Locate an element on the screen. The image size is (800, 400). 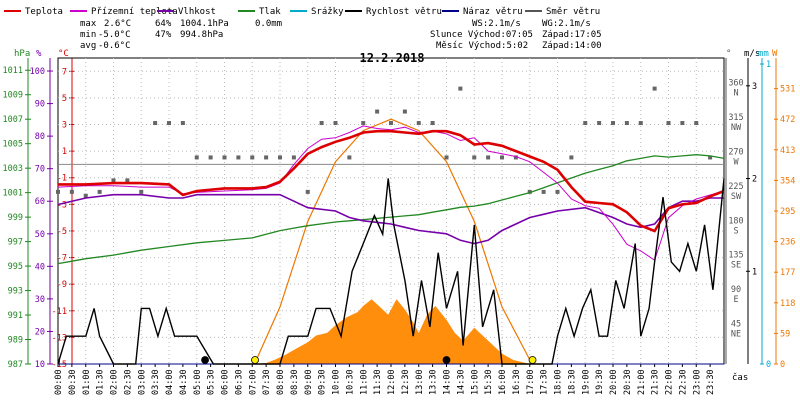
w-axis-tick-label: 295 is located at coordinates (787, 212).